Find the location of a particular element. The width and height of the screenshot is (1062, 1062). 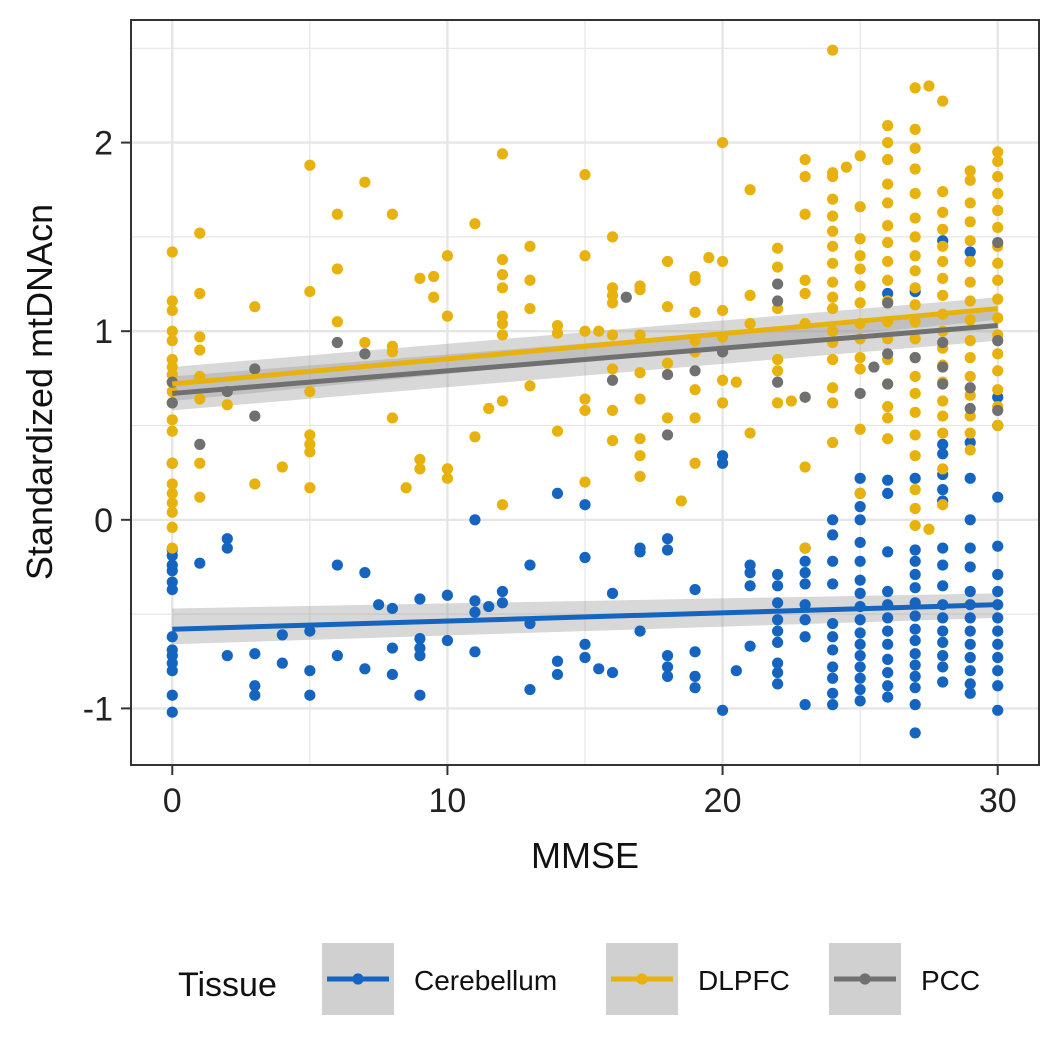

trend-line-dlpfc is located at coordinates (585, 346).